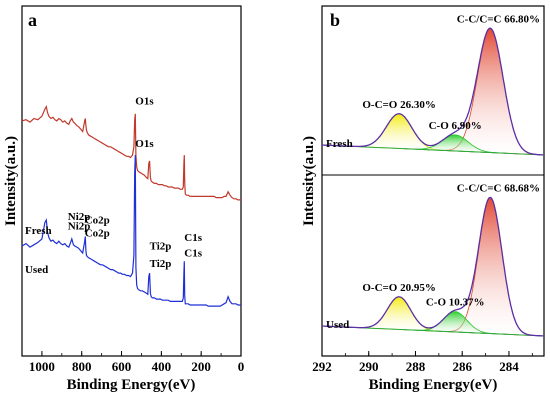  I want to click on sample-label: Fresh, so click(339, 144).